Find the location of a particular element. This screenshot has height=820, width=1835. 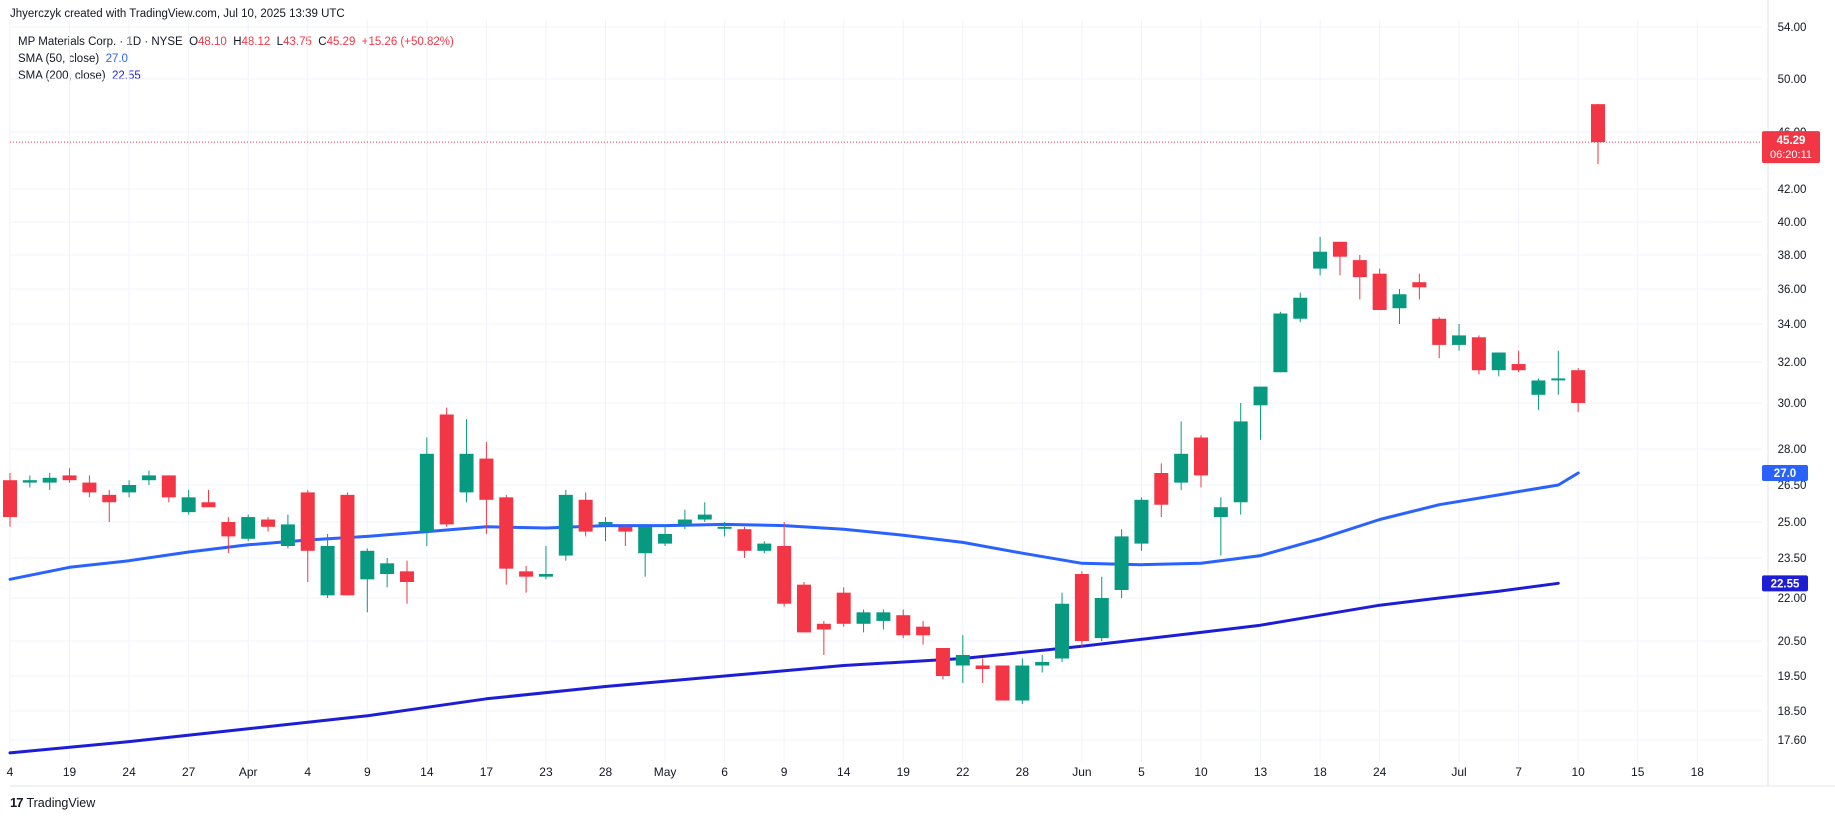

sma50-price-badge-text: 27.0 is located at coordinates (1785, 474).